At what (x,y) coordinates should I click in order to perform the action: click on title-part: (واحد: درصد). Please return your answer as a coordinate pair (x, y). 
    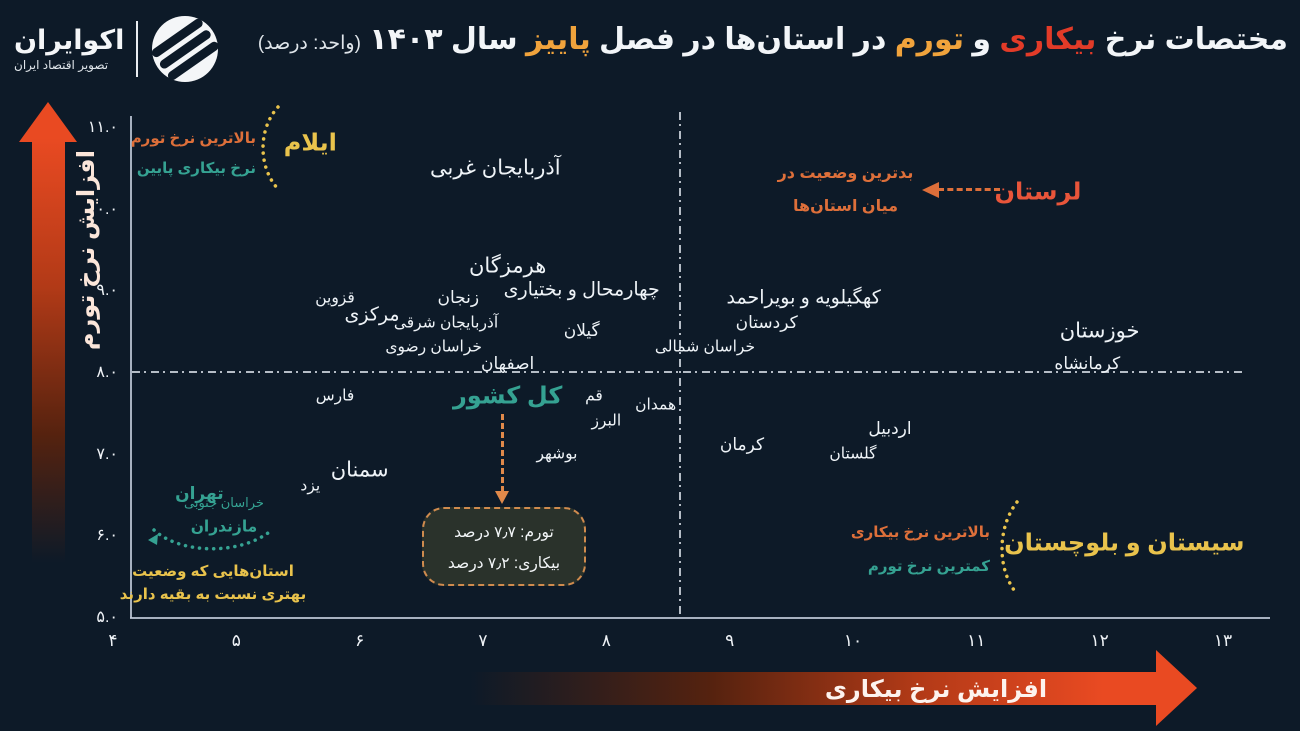
    Looking at the image, I should click on (309, 43).